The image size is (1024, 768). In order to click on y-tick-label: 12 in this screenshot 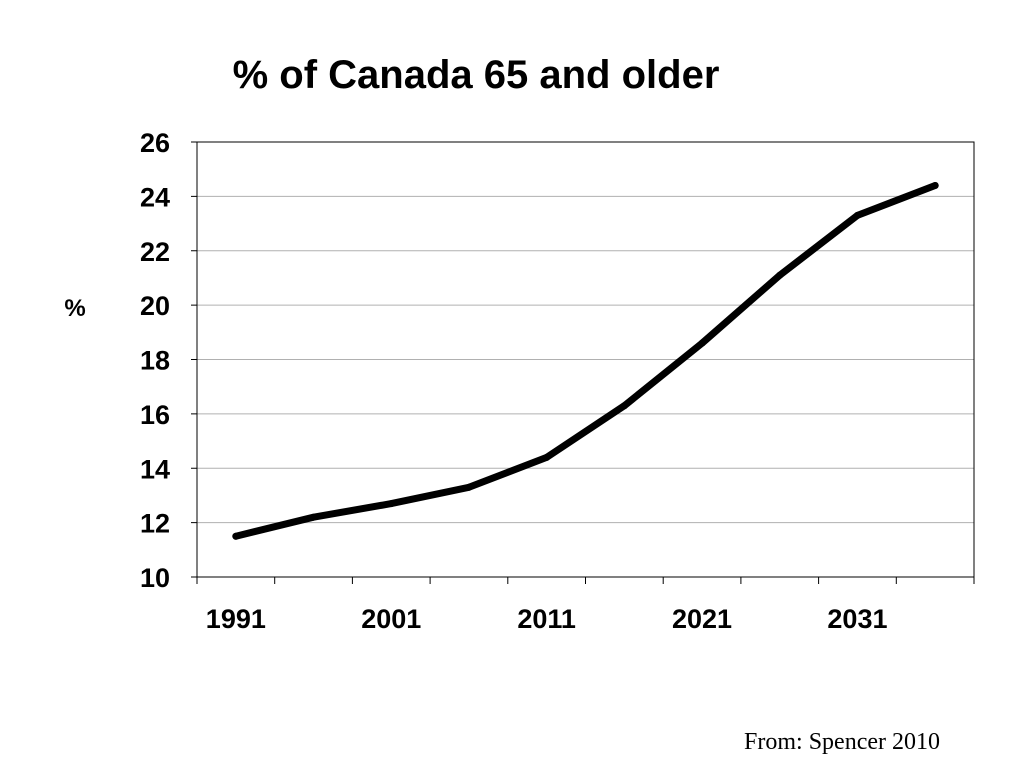, I will do `click(155, 524)`.